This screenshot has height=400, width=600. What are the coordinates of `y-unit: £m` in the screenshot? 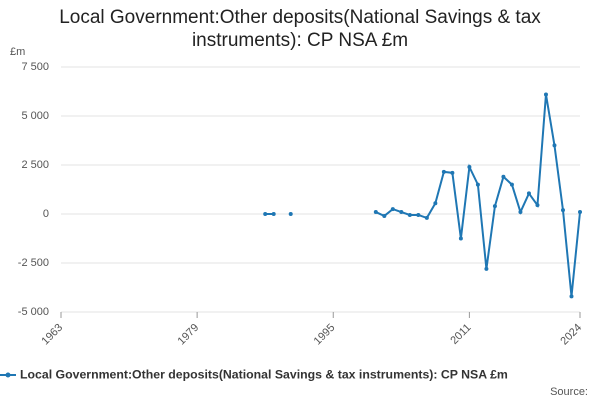 It's located at (17, 52).